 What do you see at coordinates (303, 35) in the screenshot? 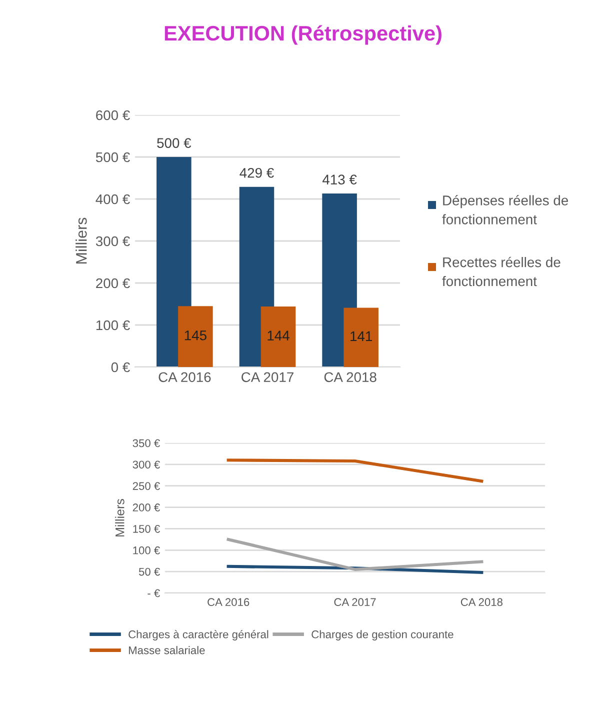
I see `chart-title: EXECUTION (Rétrospective)` at bounding box center [303, 35].